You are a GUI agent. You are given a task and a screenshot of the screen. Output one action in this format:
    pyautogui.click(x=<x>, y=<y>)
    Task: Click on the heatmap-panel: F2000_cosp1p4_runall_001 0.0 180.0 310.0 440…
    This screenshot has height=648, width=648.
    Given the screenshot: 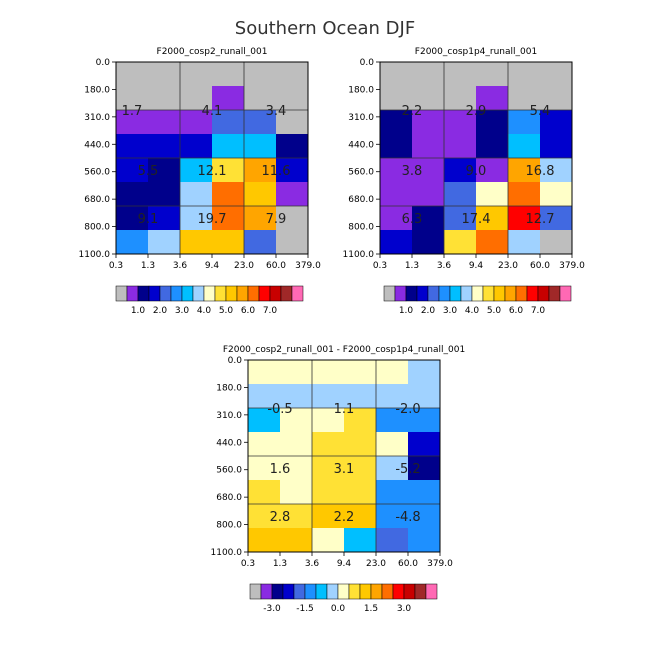 What is the action you would take?
    pyautogui.click(x=464, y=159)
    